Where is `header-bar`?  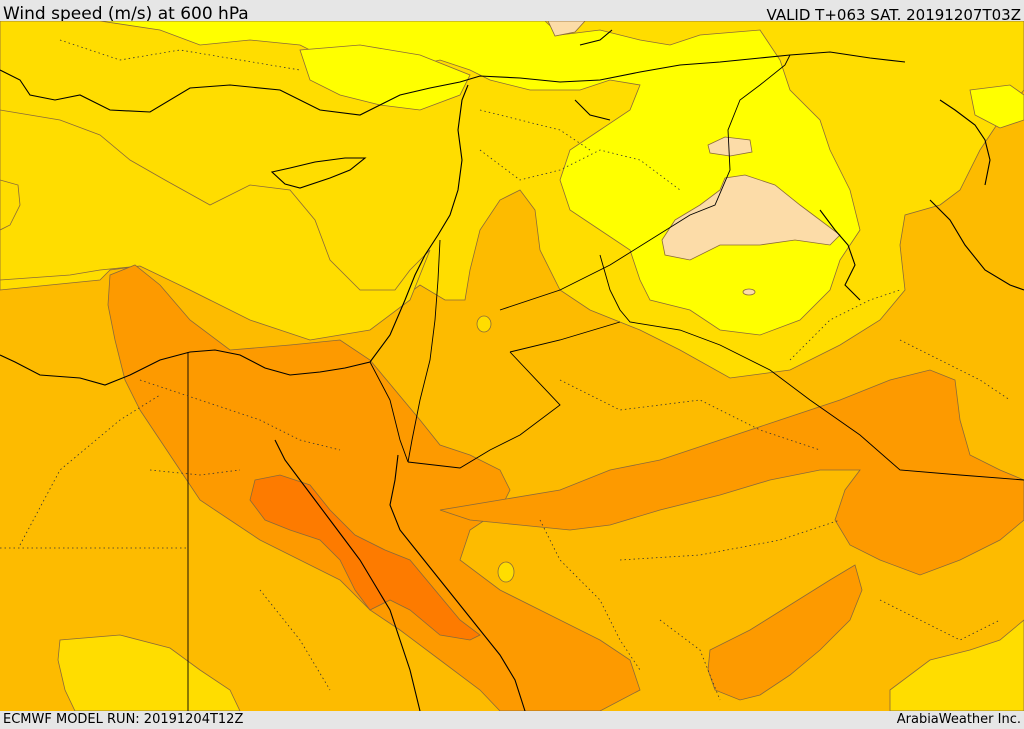
header-bar is located at coordinates (512, 10).